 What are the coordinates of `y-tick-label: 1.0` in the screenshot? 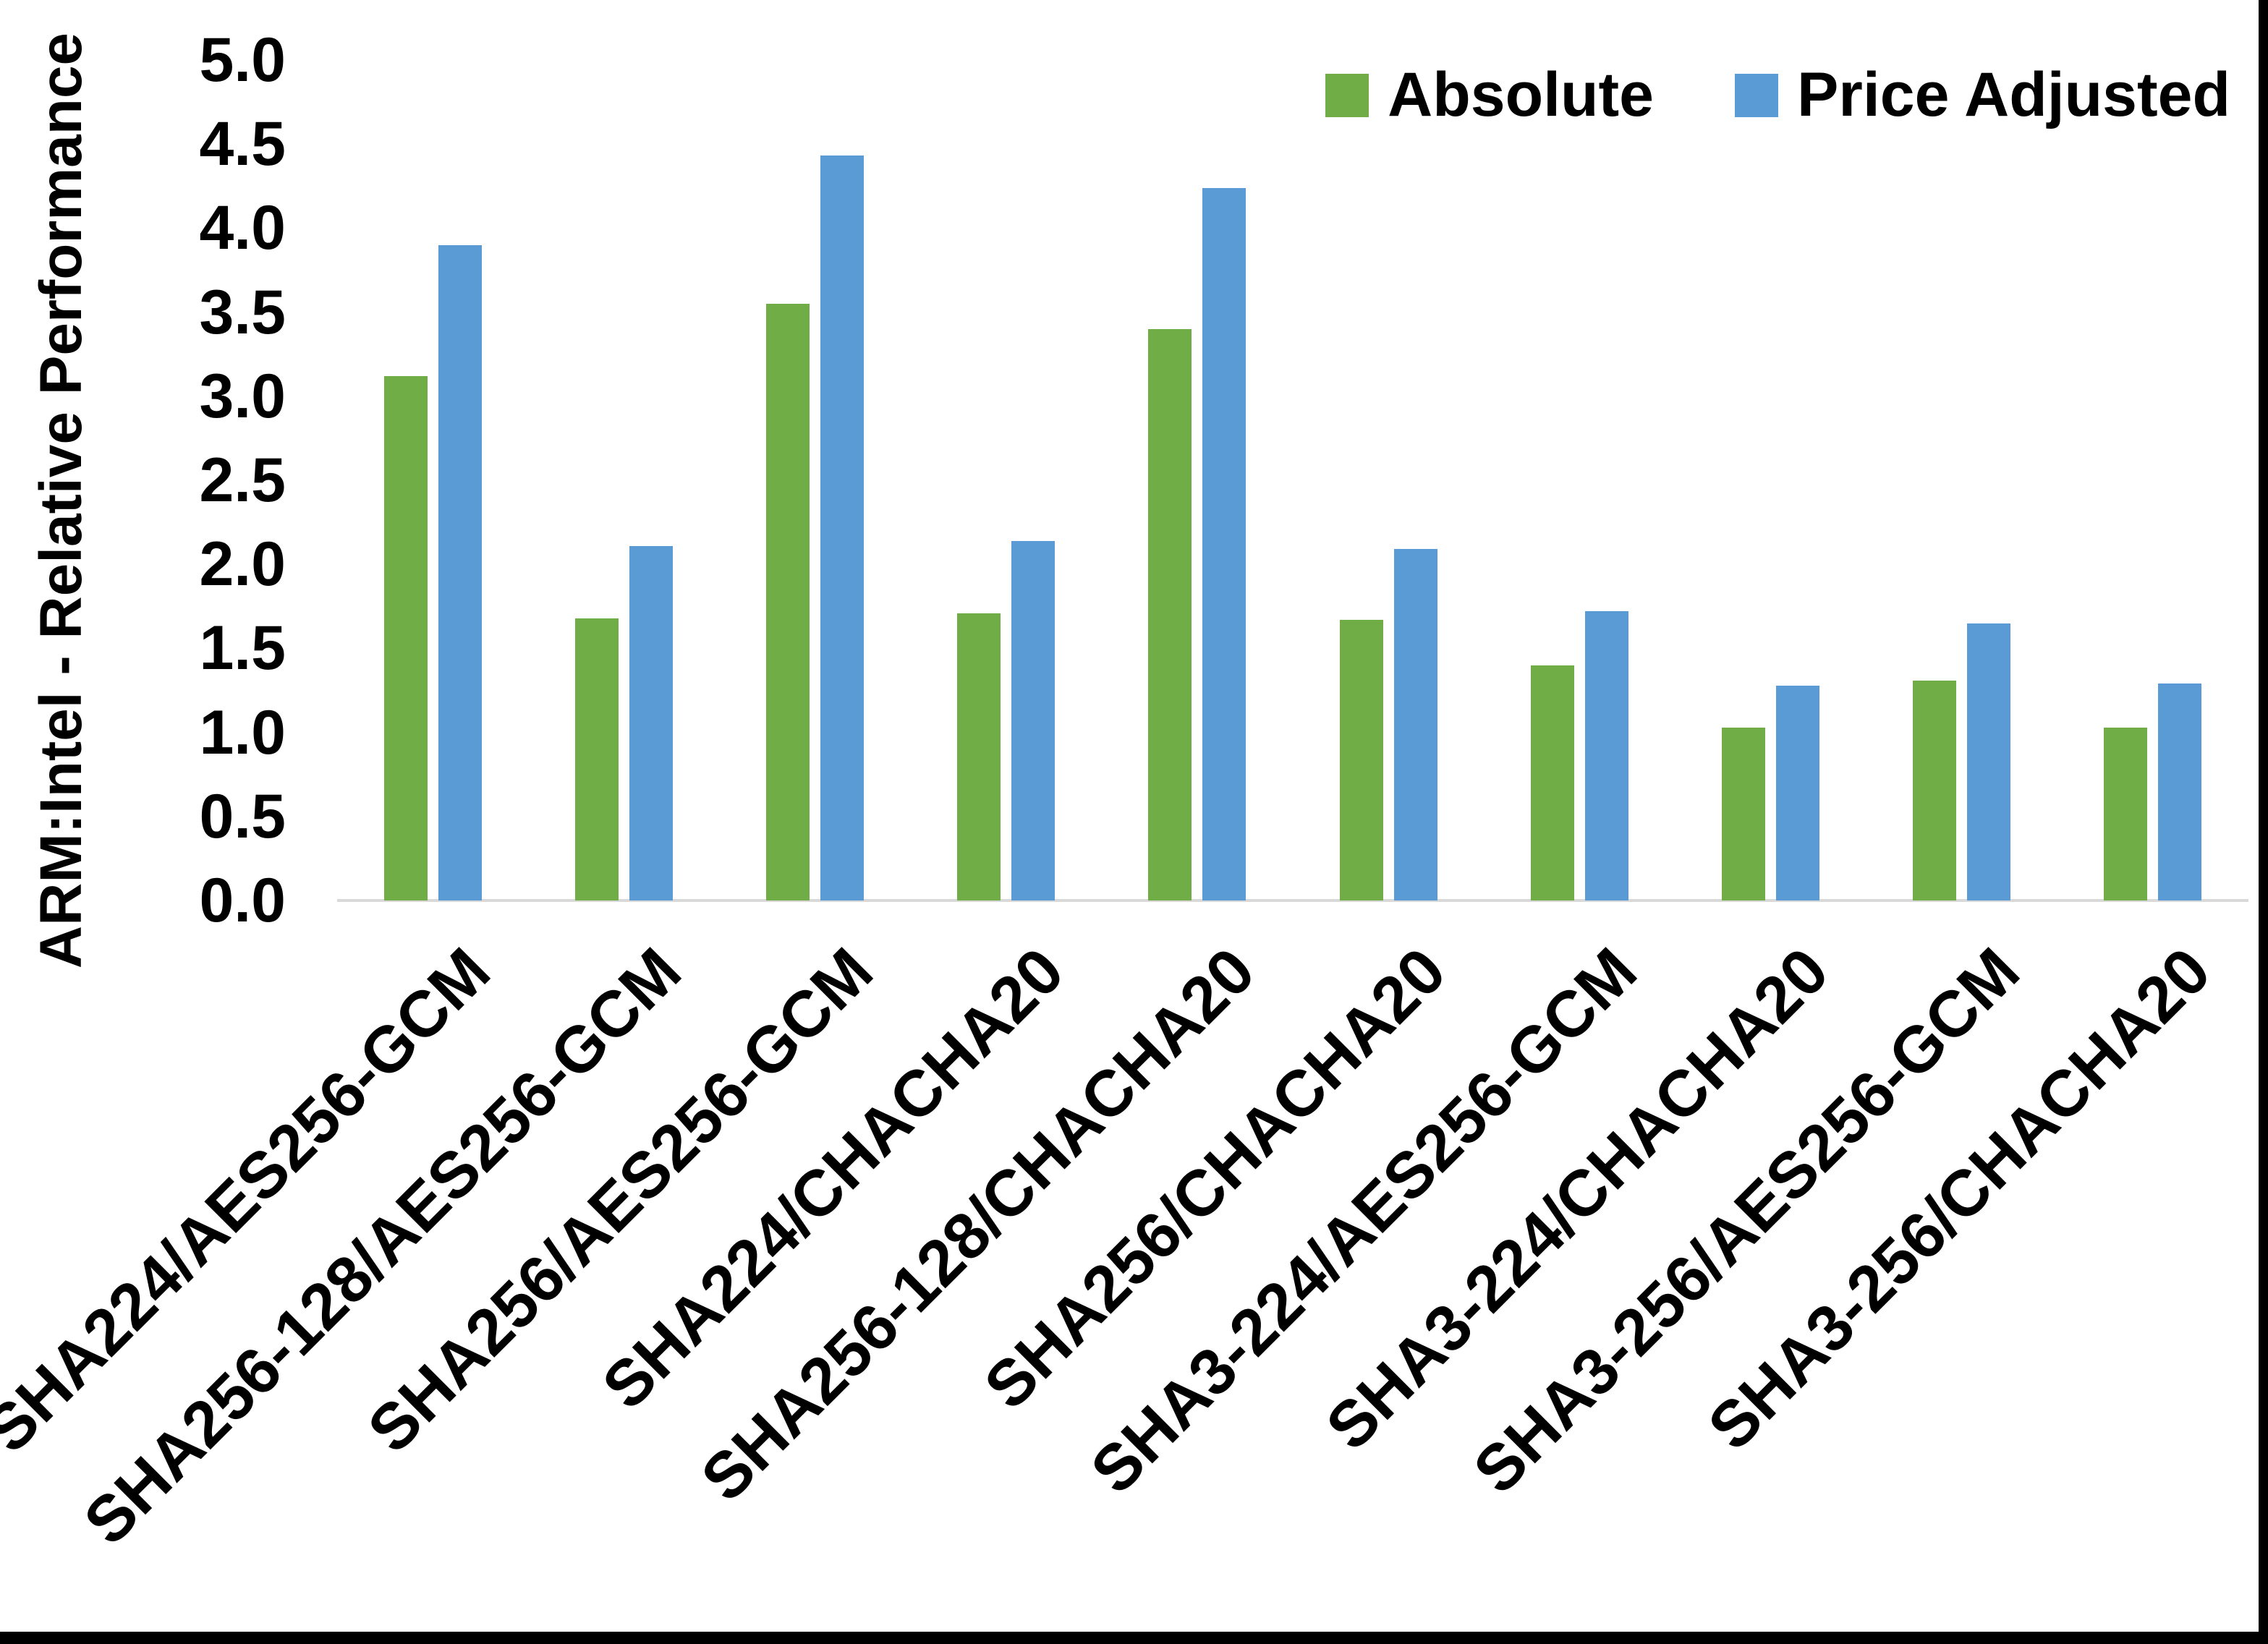 It's located at (242, 732).